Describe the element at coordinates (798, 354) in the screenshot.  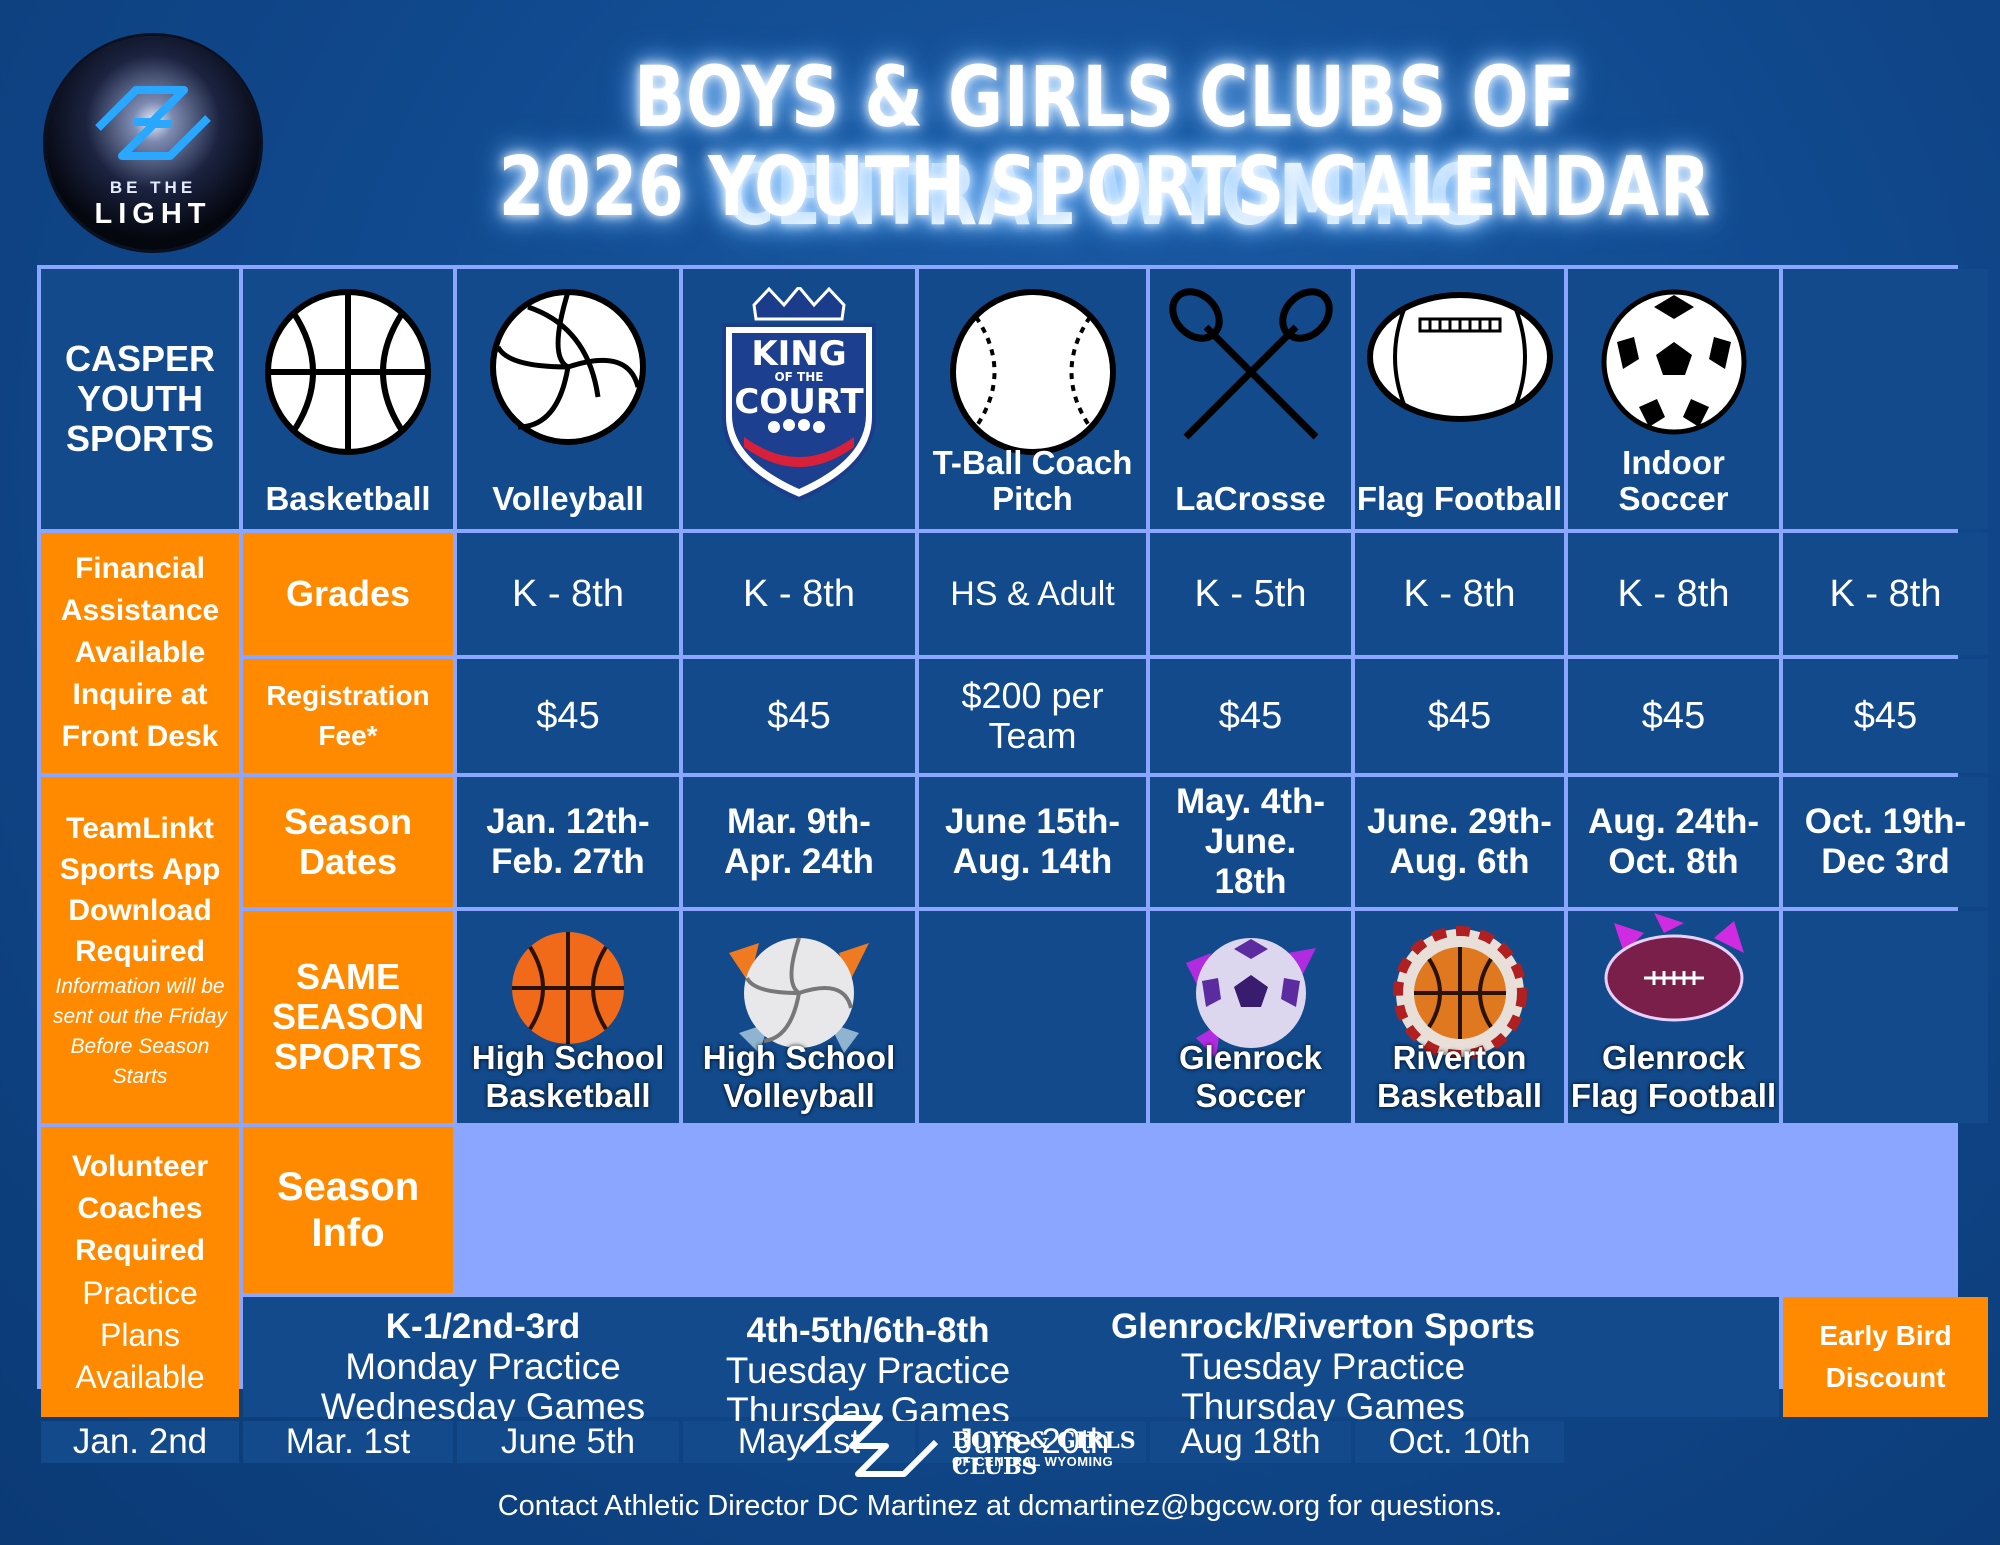
I see `svg-text: KING` at that location.